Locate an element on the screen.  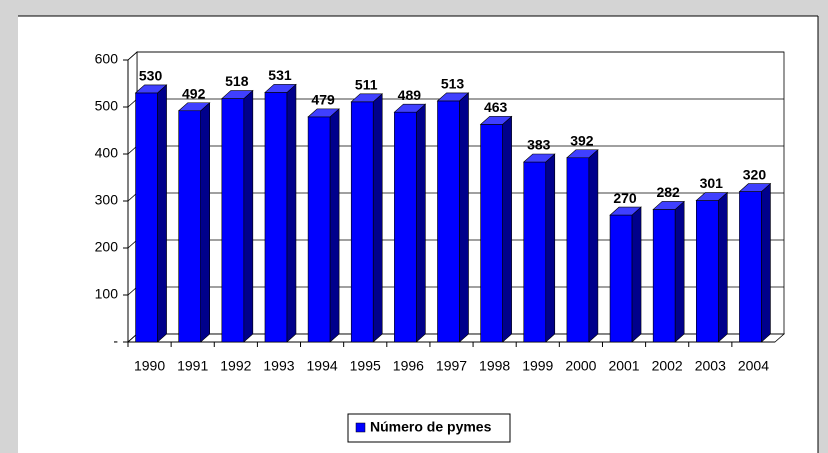
value-label: 392 is located at coordinates (582, 140).